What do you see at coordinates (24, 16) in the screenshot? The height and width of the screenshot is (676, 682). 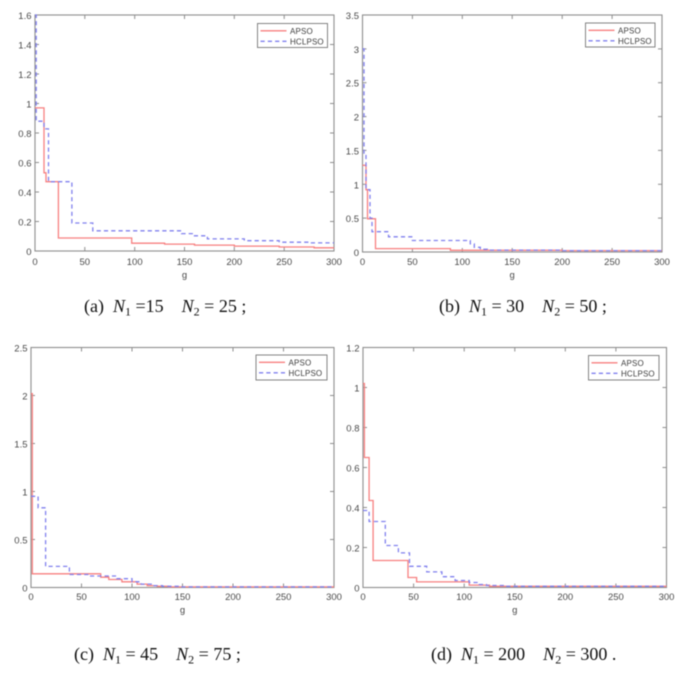 I see `svg-text: 1.6` at bounding box center [24, 16].